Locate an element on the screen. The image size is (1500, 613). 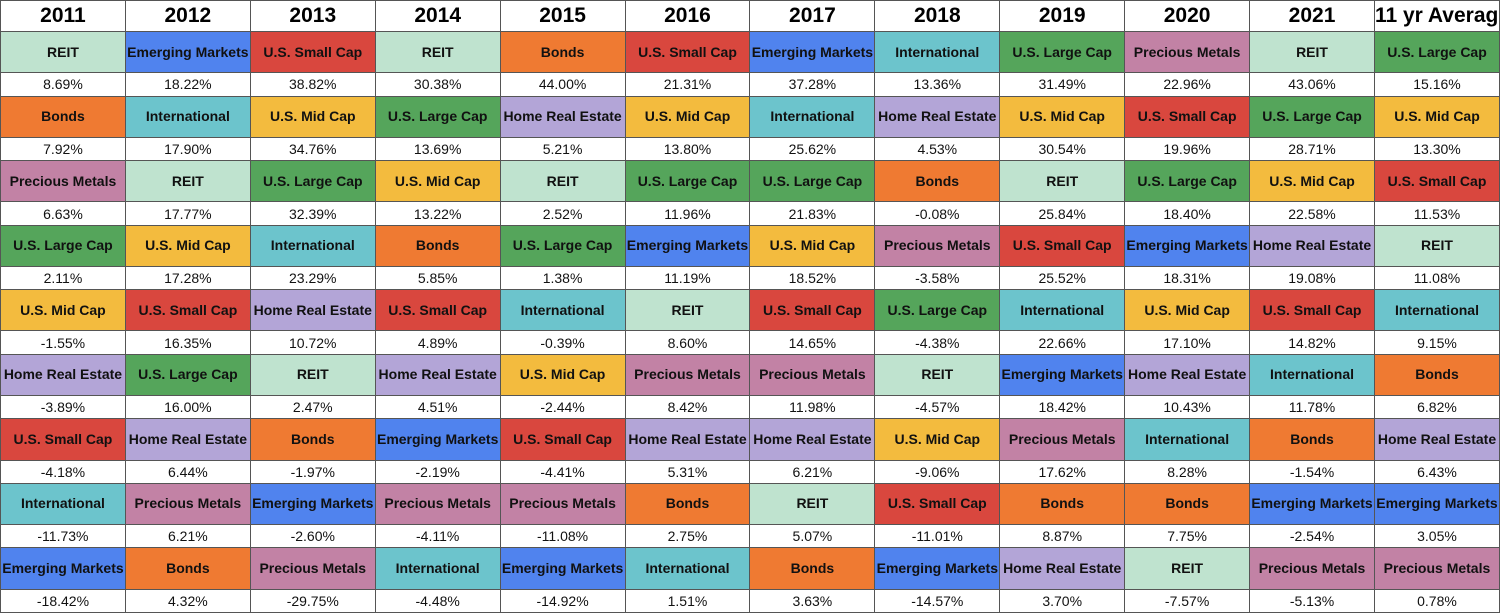
return-value-cell: 8.60% is located at coordinates (687, 342).